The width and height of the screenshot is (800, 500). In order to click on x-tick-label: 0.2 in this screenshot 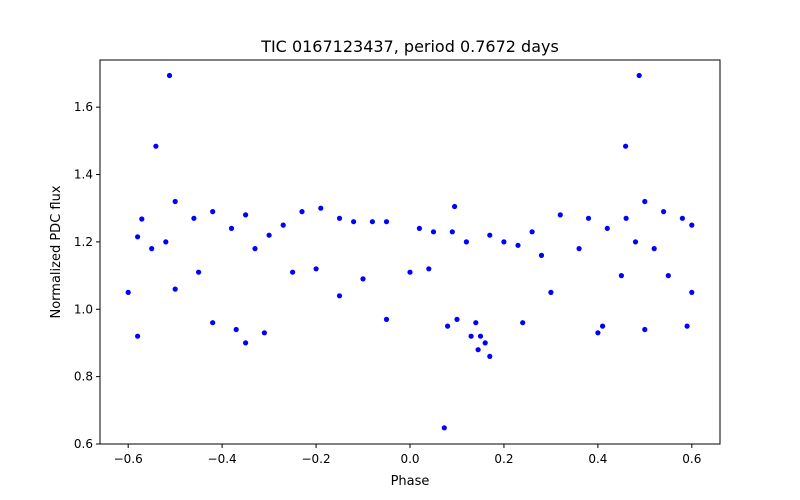, I will do `click(503, 459)`.